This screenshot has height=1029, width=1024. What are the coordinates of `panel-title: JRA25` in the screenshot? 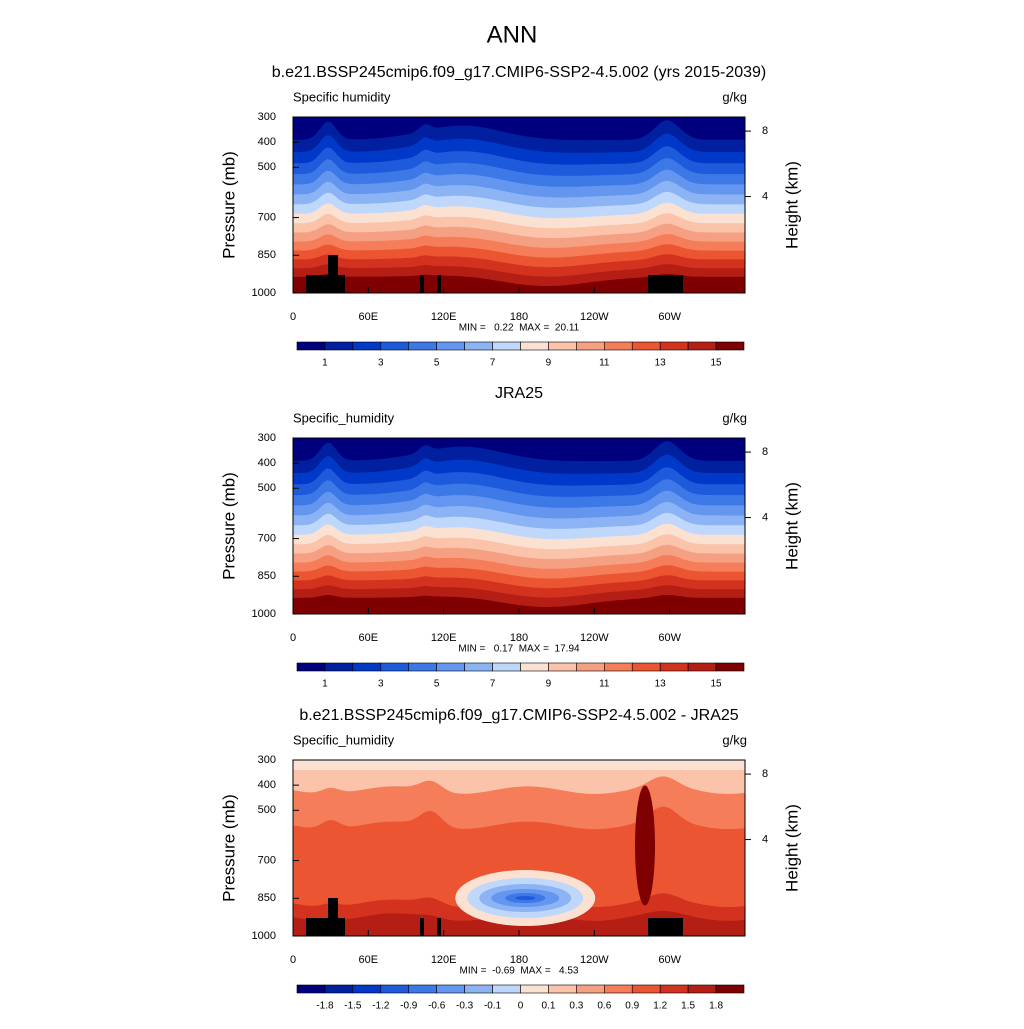 It's located at (519, 393).